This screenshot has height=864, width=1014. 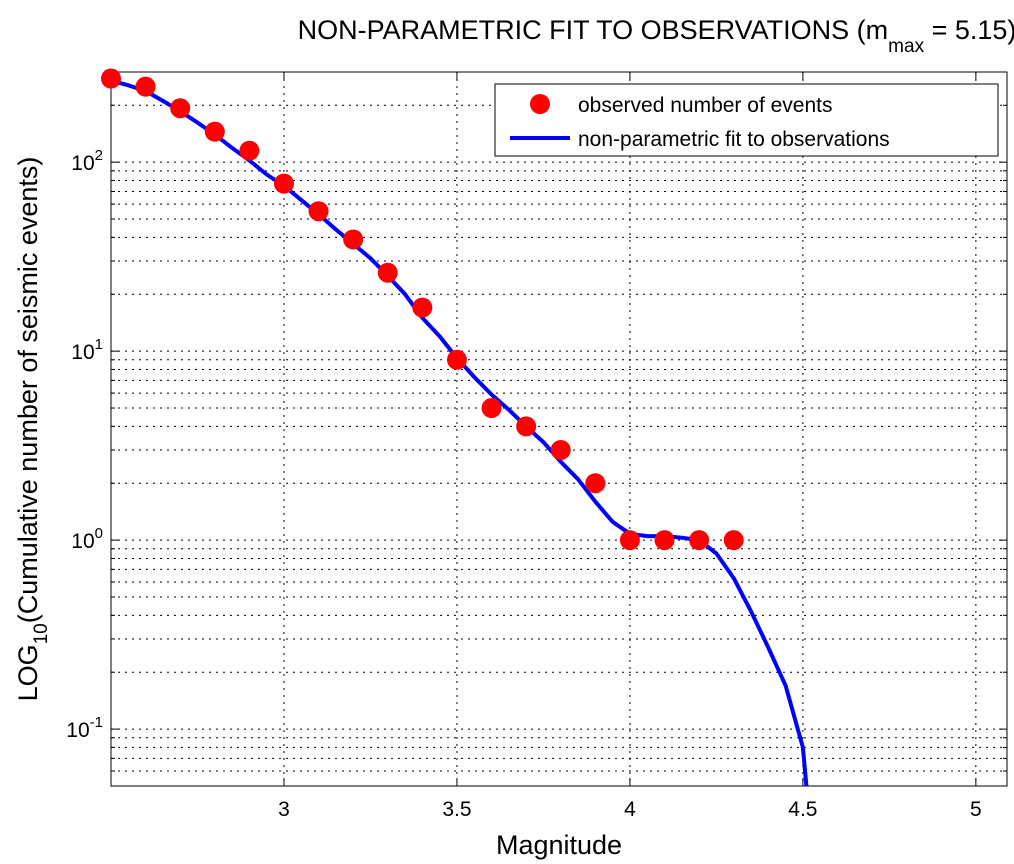 What do you see at coordinates (456, 809) in the screenshot?
I see `x-tick-label: 3.5` at bounding box center [456, 809].